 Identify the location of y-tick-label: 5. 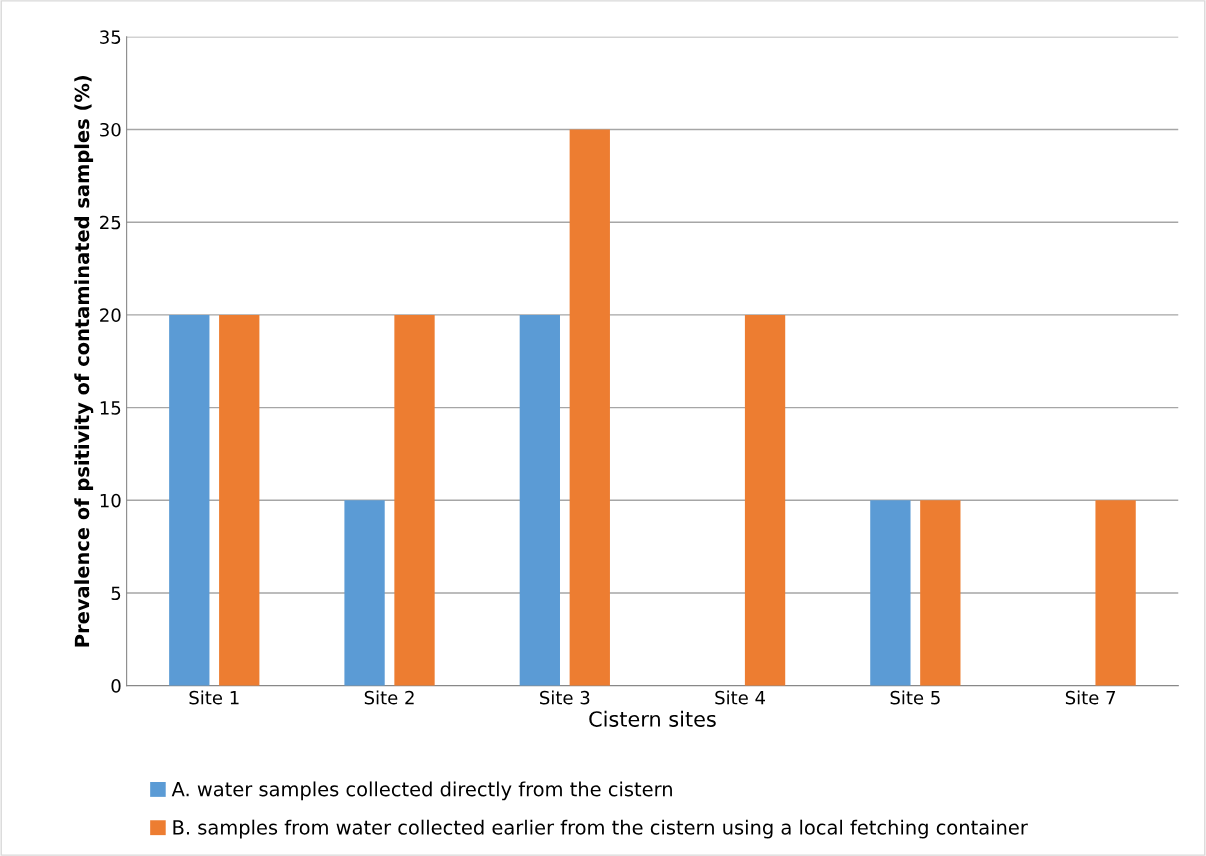
(116, 593).